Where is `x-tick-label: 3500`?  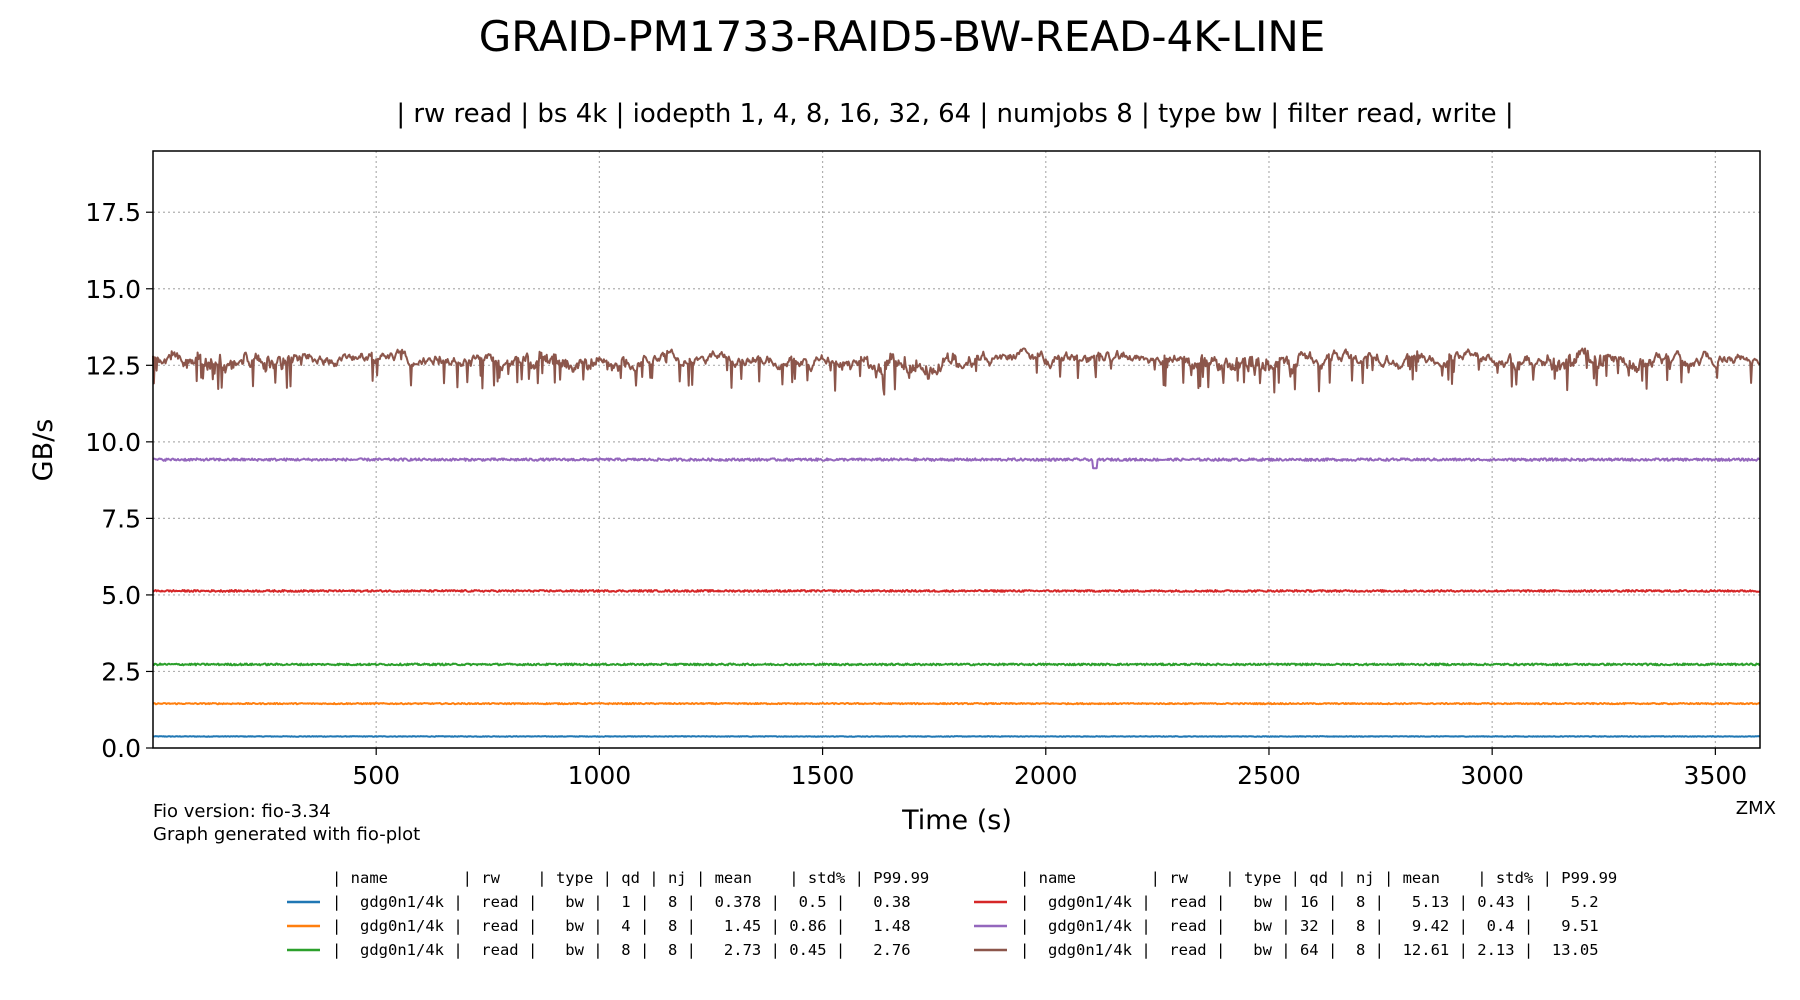
x-tick-label: 3500 is located at coordinates (1716, 775).